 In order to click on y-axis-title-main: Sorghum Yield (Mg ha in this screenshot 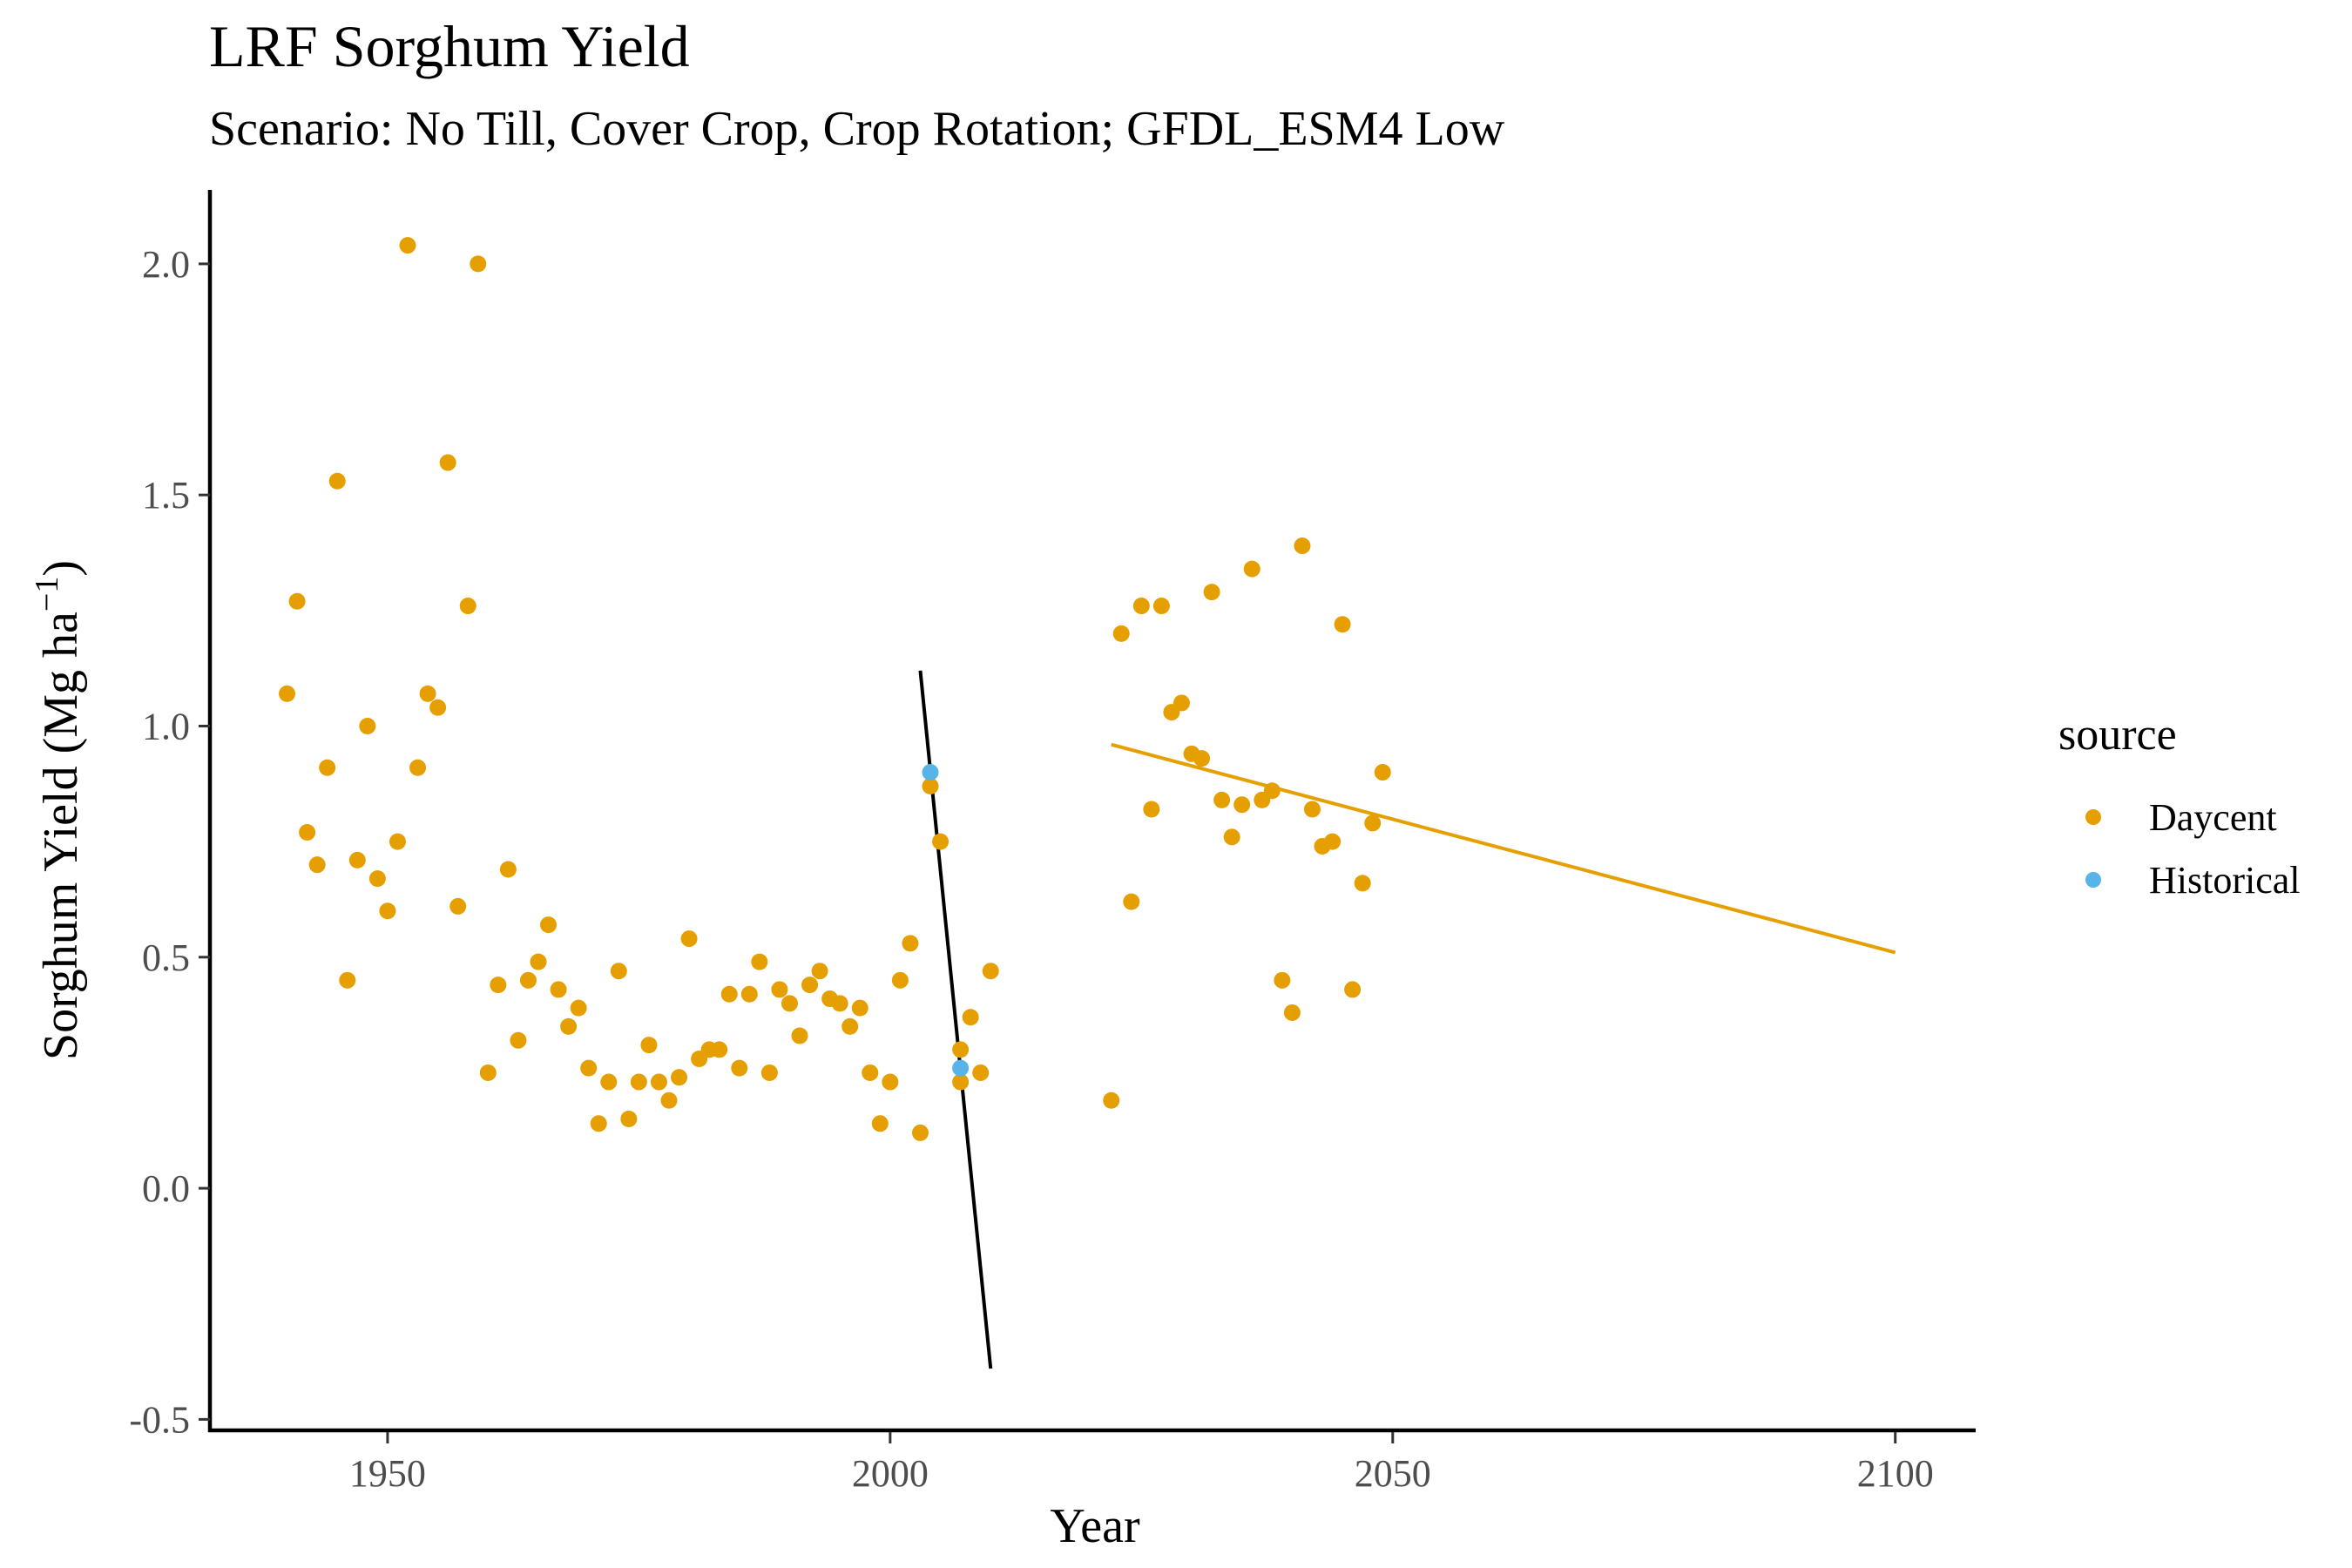, I will do `click(61, 836)`.